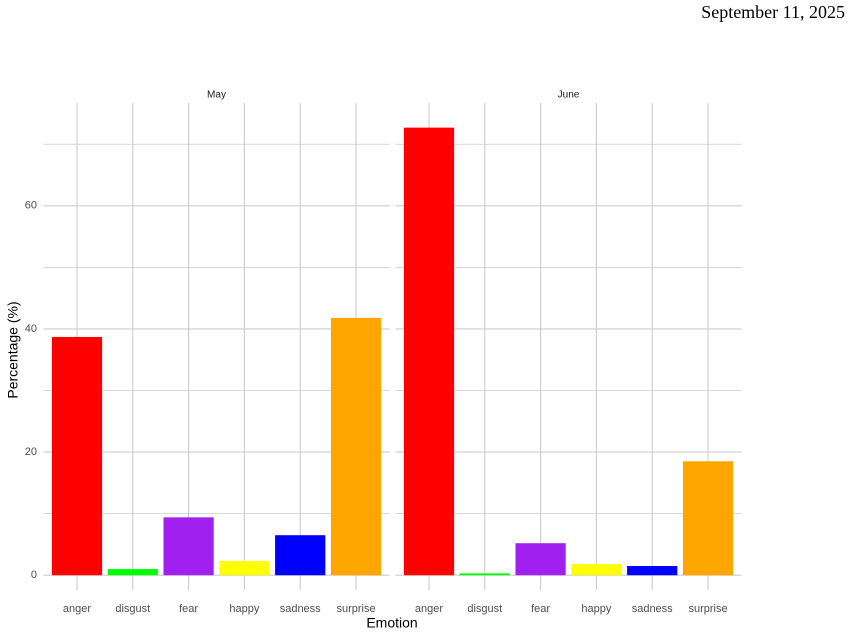  I want to click on facet-title: June, so click(569, 95).